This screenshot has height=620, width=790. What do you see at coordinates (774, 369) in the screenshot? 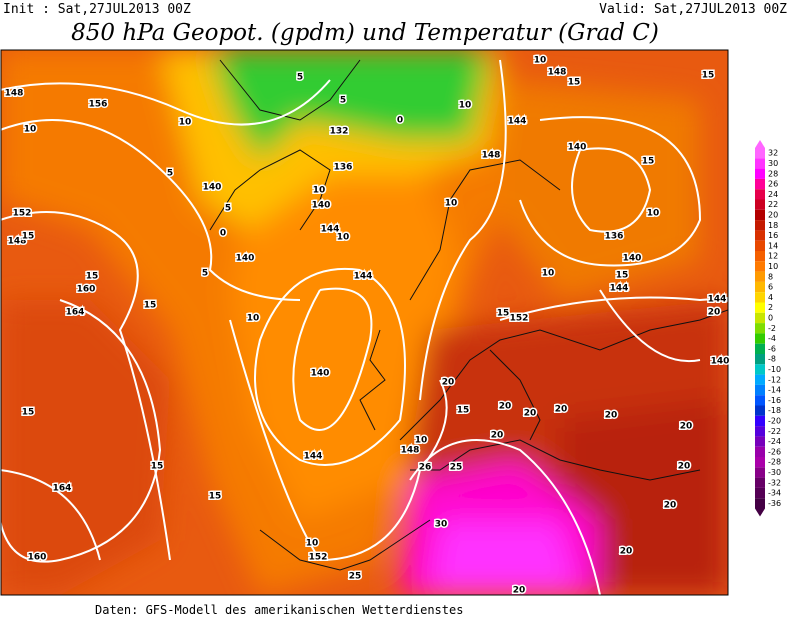
I see `colorbar-label: -10` at bounding box center [774, 369].